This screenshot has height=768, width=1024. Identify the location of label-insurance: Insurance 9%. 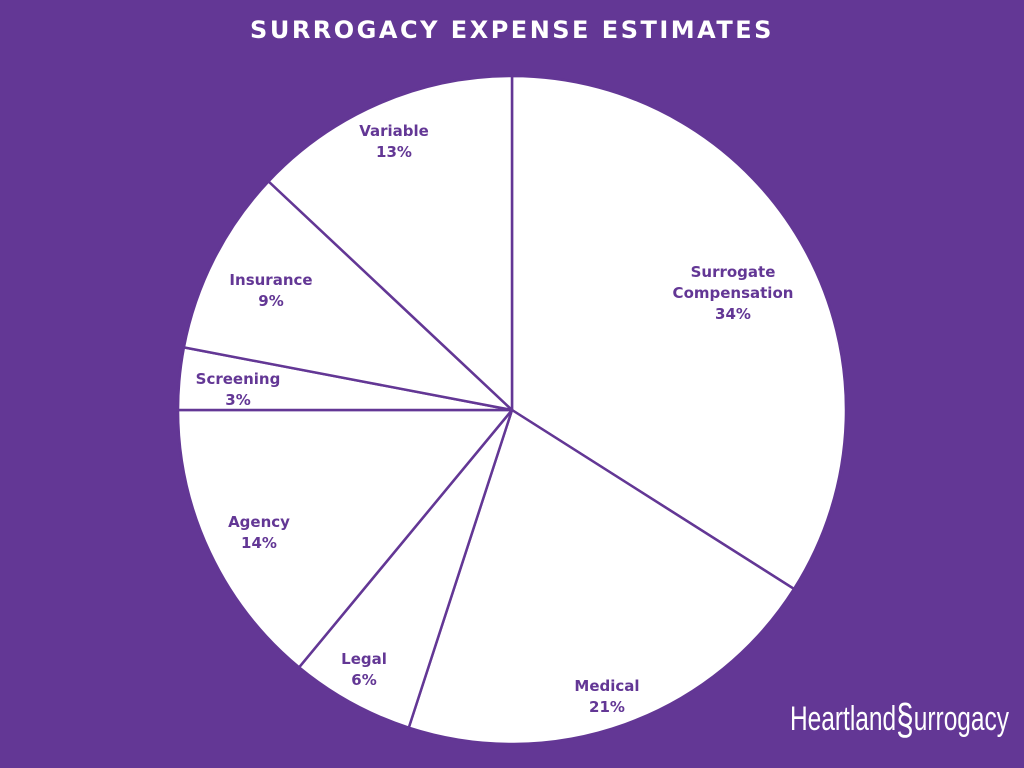
(271, 290).